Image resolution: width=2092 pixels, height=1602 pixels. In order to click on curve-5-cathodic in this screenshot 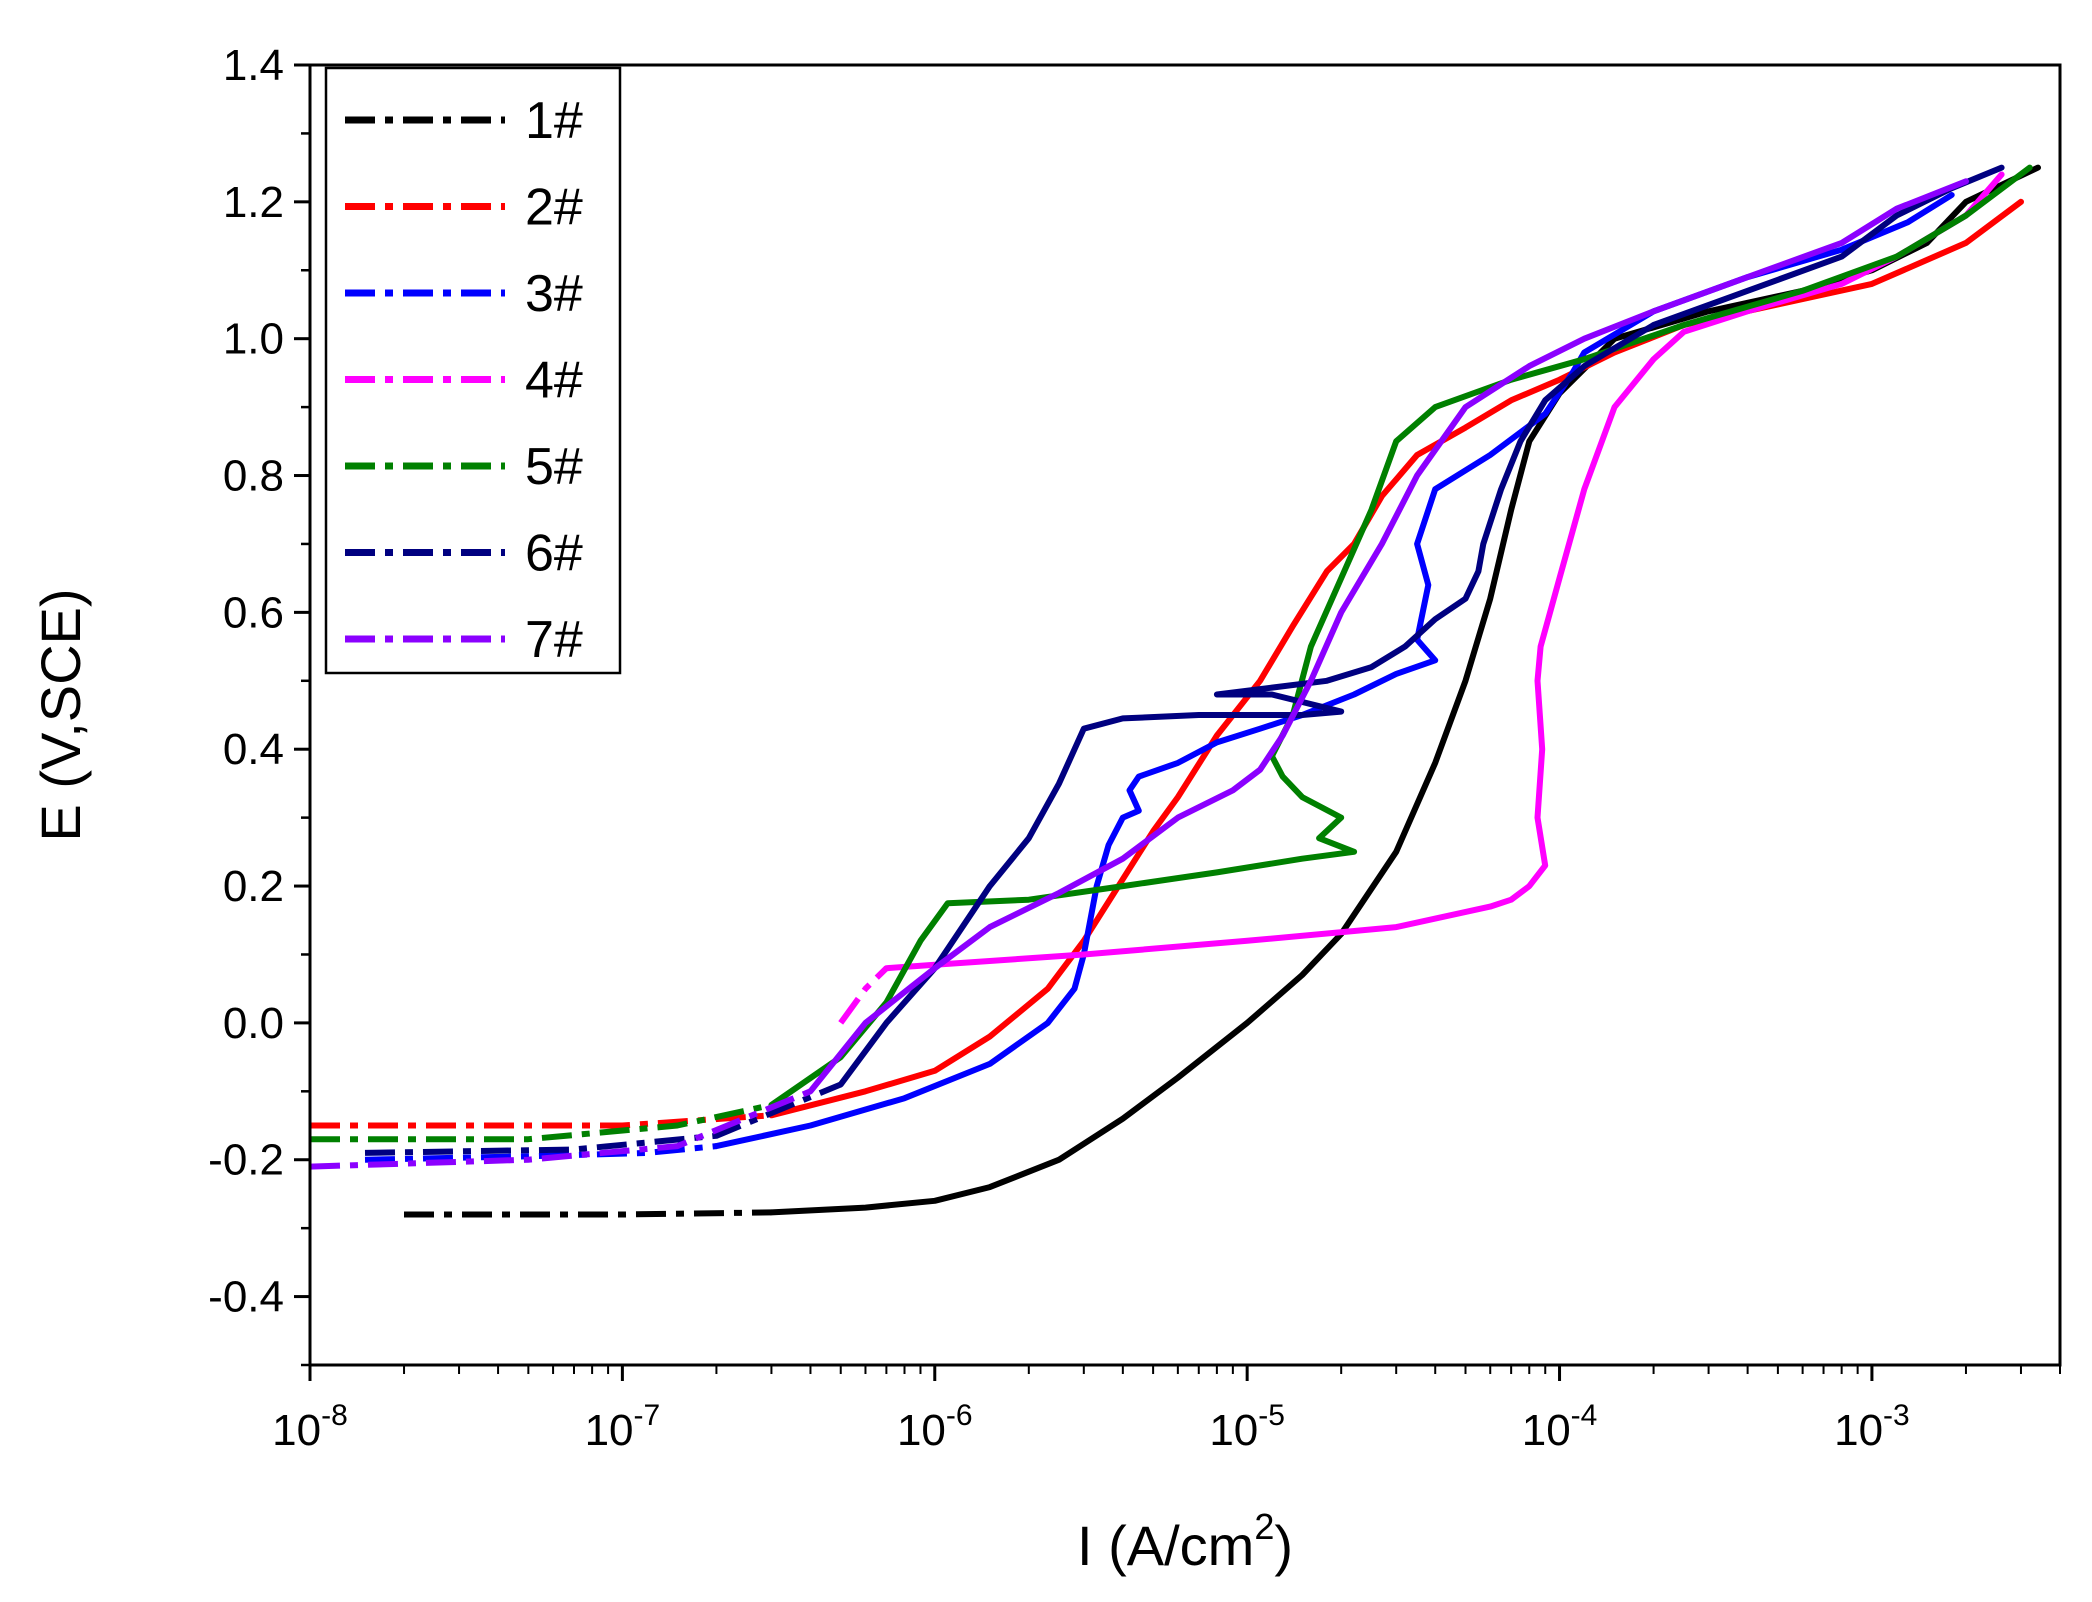, I will do `click(541, 1122)`.